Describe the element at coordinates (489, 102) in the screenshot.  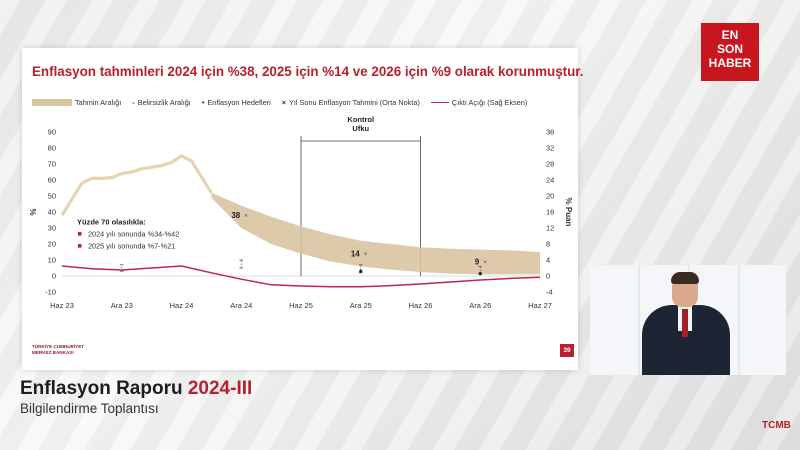
I see `legend-output-gap-label: Çıktı Açığı (Sağ Eksen)` at that location.